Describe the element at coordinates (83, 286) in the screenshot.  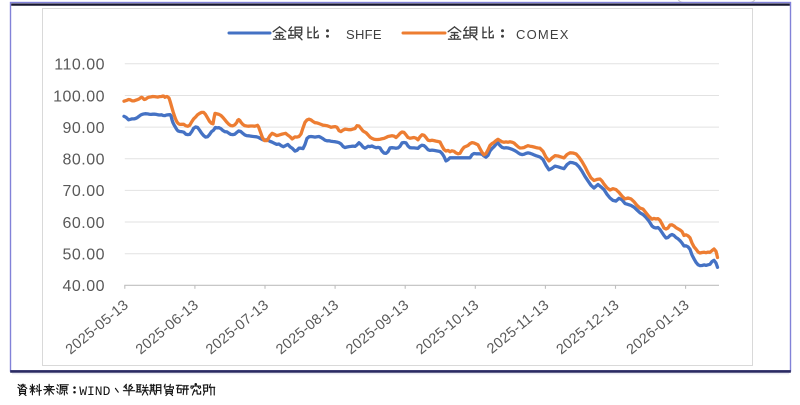
I see `svg-text: 40.00` at that location.